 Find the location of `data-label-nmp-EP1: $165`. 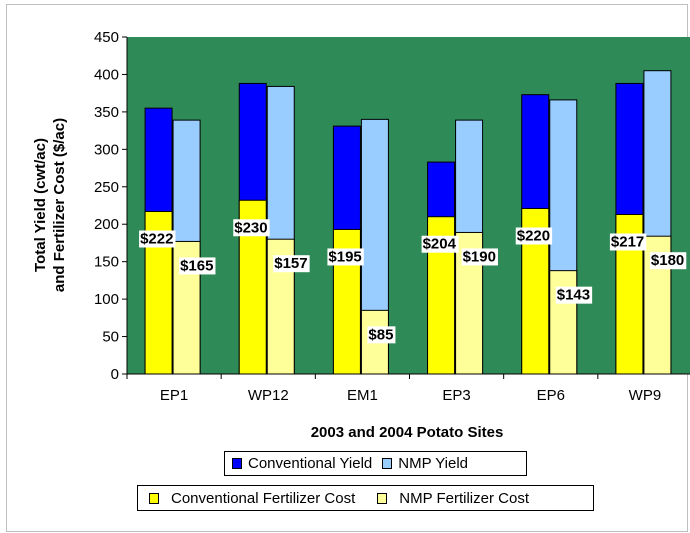

data-label-nmp-EP1: $165 is located at coordinates (197, 266).